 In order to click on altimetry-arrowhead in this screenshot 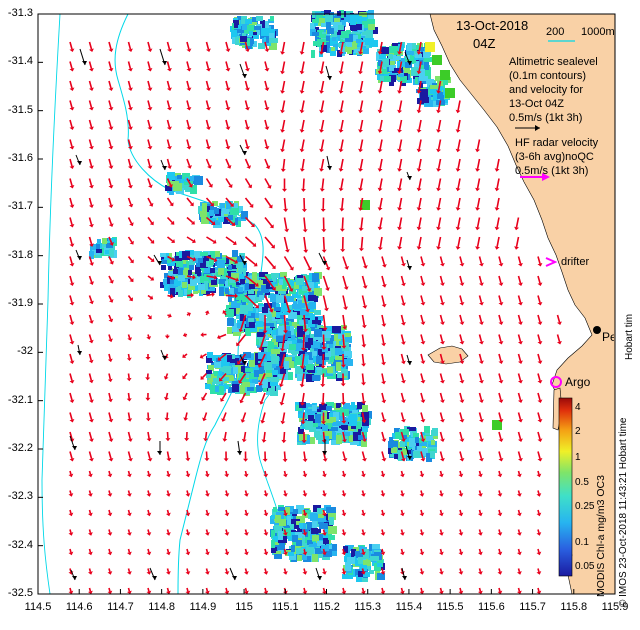, I will do `click(84, 63)`.